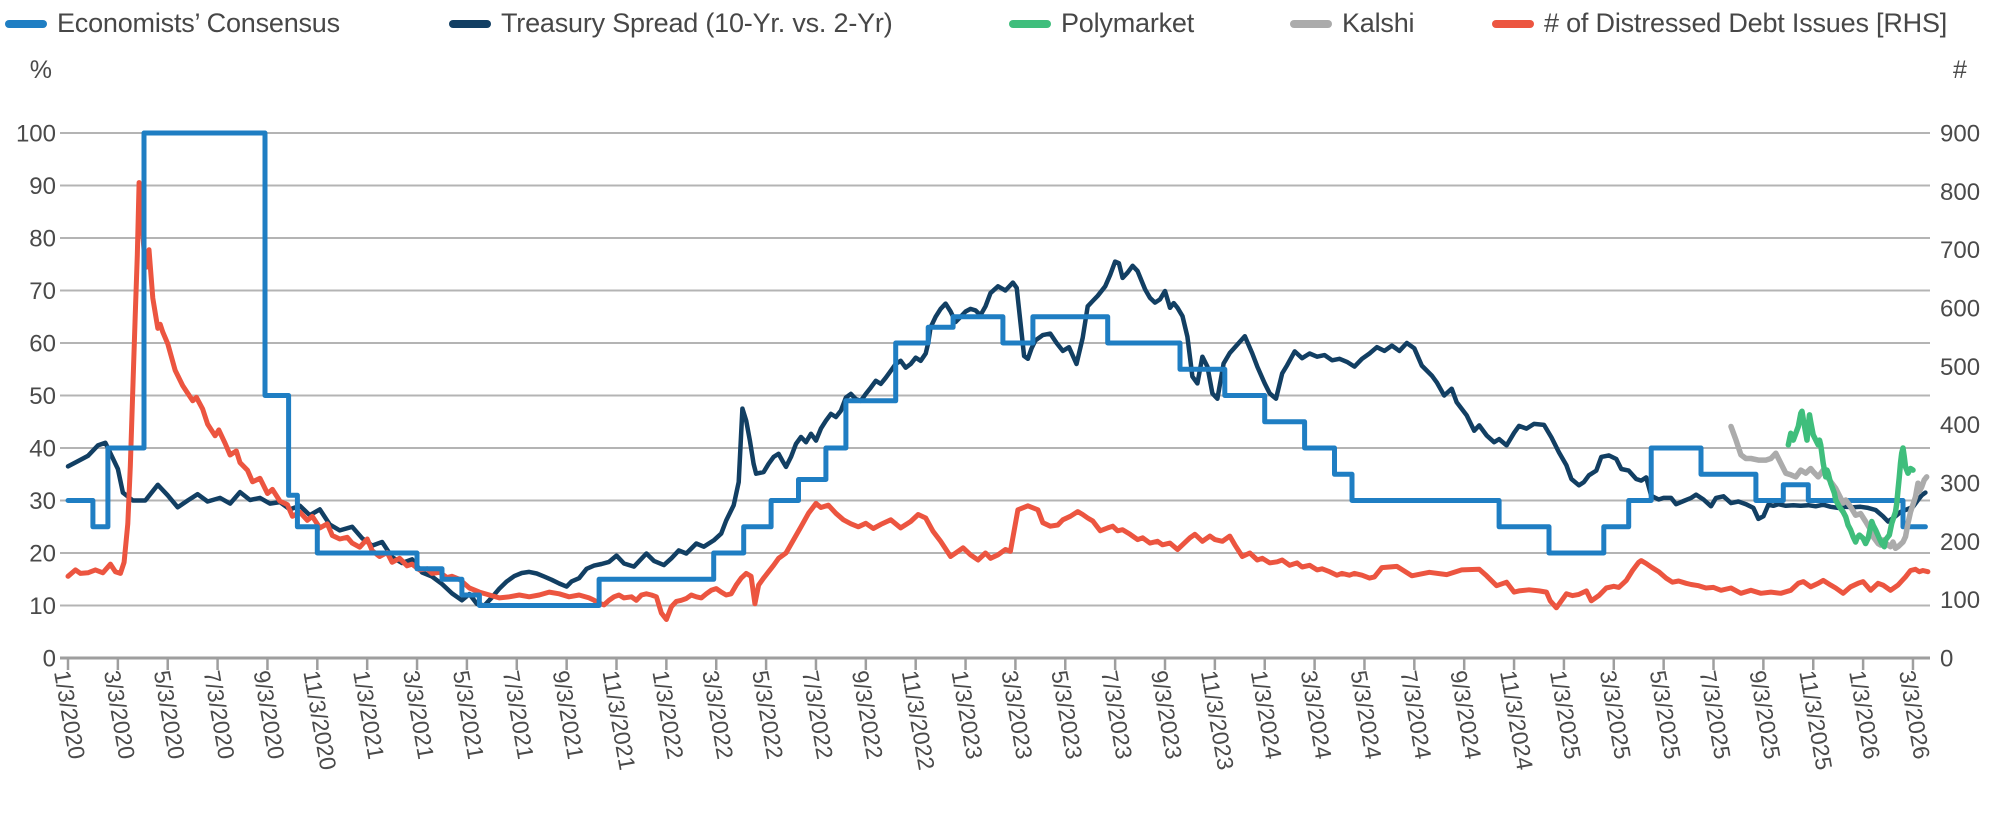 The height and width of the screenshot is (837, 2000). I want to click on svg-text: 5/3/2022, so click(767, 714).